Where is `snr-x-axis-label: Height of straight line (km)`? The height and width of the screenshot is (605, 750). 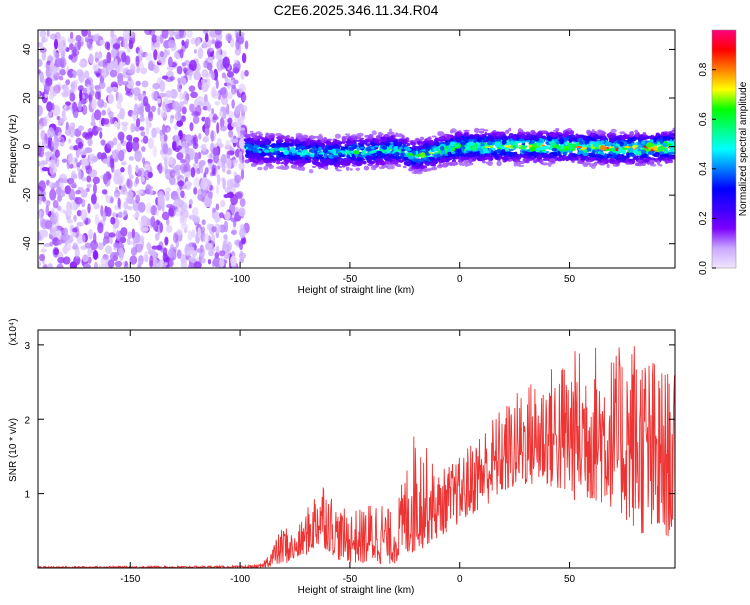
snr-x-axis-label: Height of straight line (km) is located at coordinates (356, 590).